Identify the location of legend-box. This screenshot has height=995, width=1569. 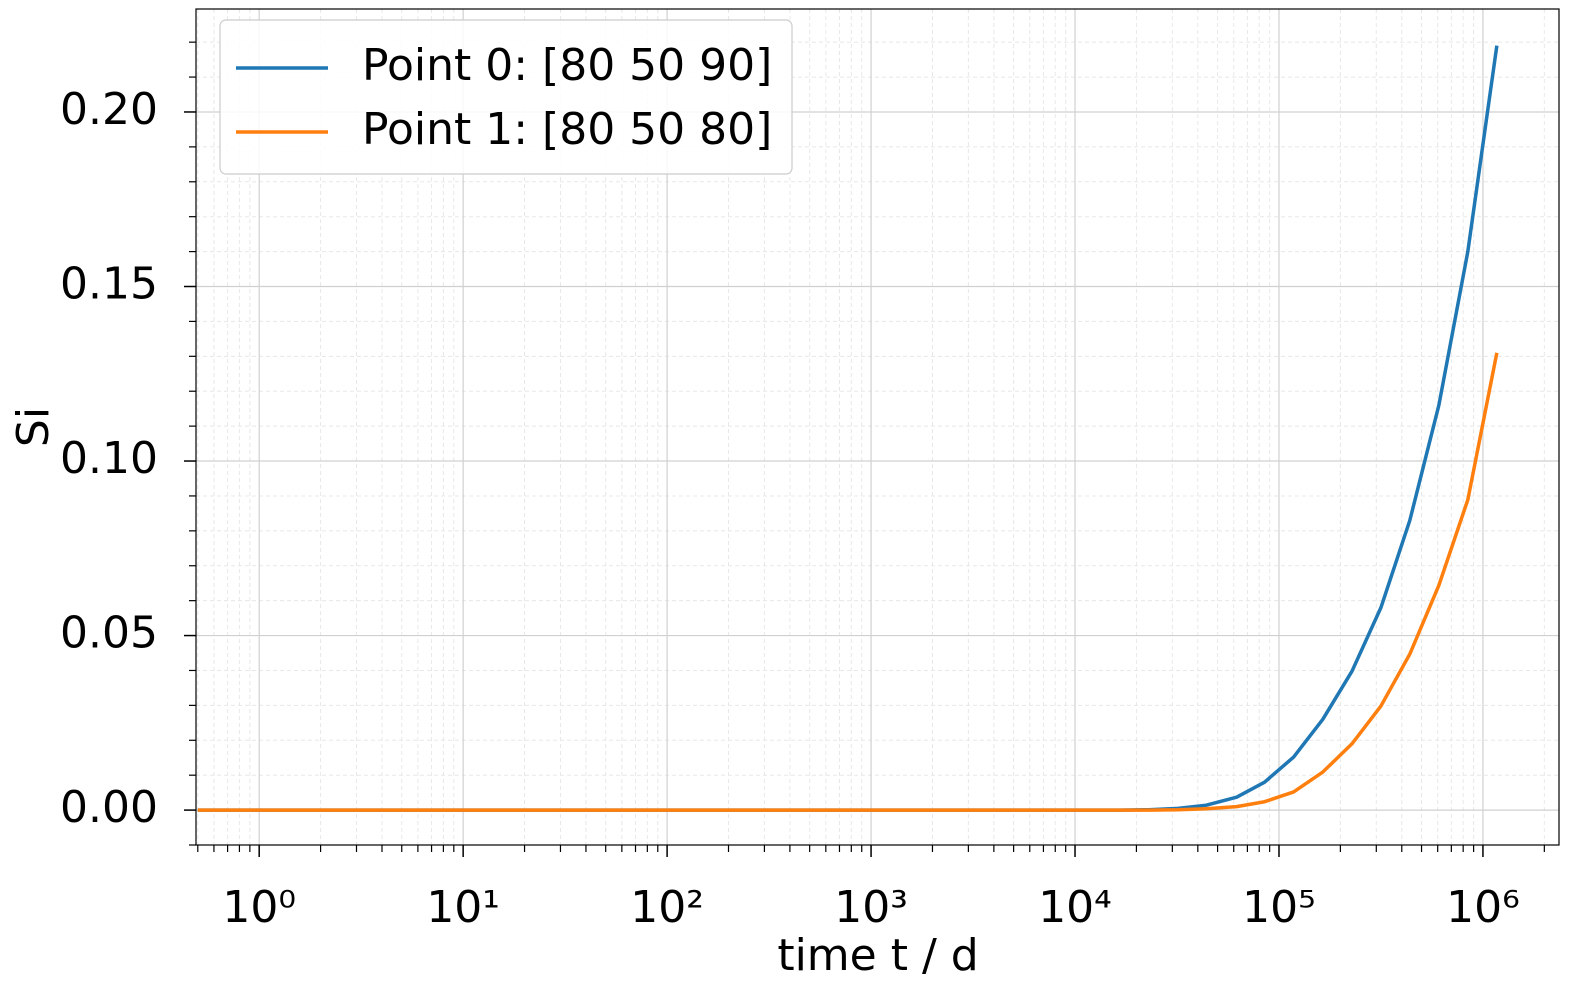
(506, 97).